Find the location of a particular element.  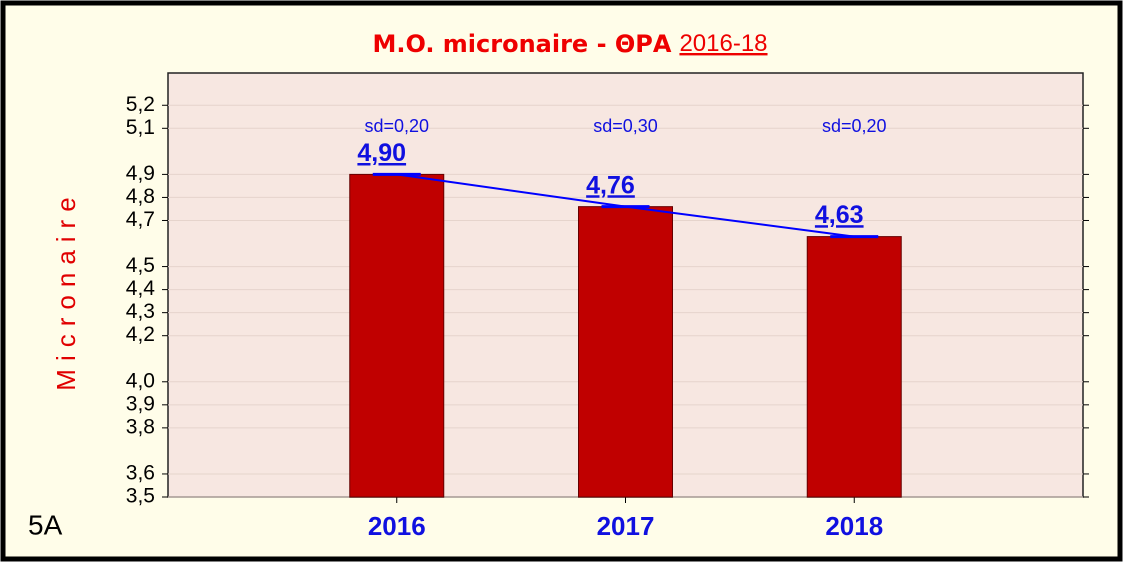

y-axis-label: Micronaire is located at coordinates (66, 289).